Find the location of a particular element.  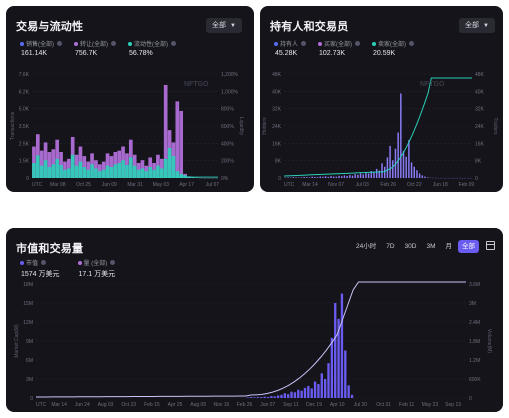

range-30d-button: 30D is located at coordinates (410, 246).